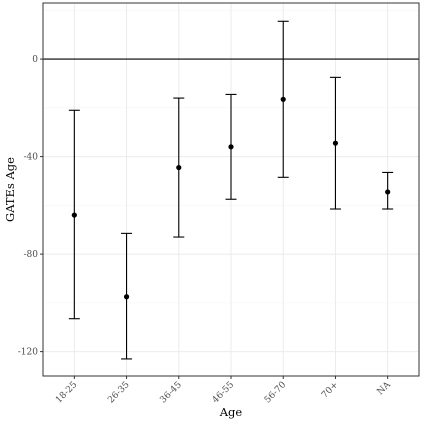 The image size is (423, 423). I want to click on y-tick-label: -120, so click(28, 353).